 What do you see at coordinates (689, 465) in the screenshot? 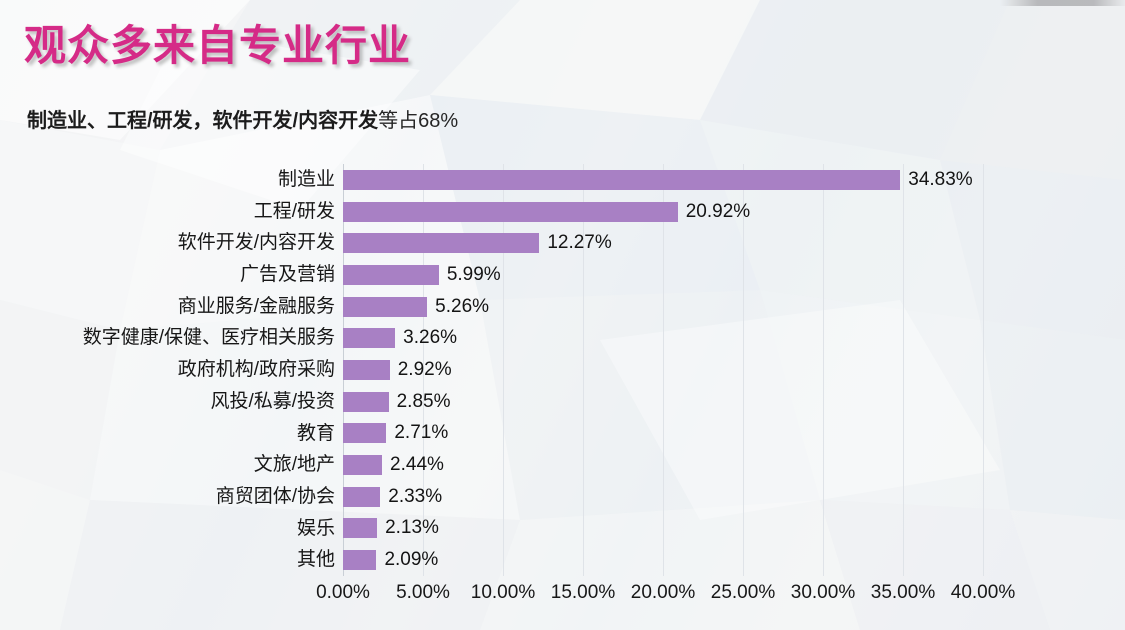
I see `chart-bar-row: 文旅/地产 2.44%` at bounding box center [689, 465].